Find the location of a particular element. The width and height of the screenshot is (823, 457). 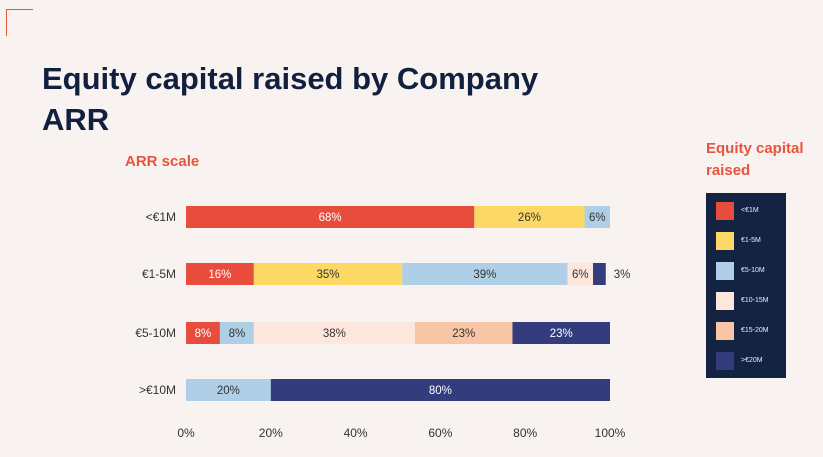

y-axis-title: ARR scale is located at coordinates (162, 161).